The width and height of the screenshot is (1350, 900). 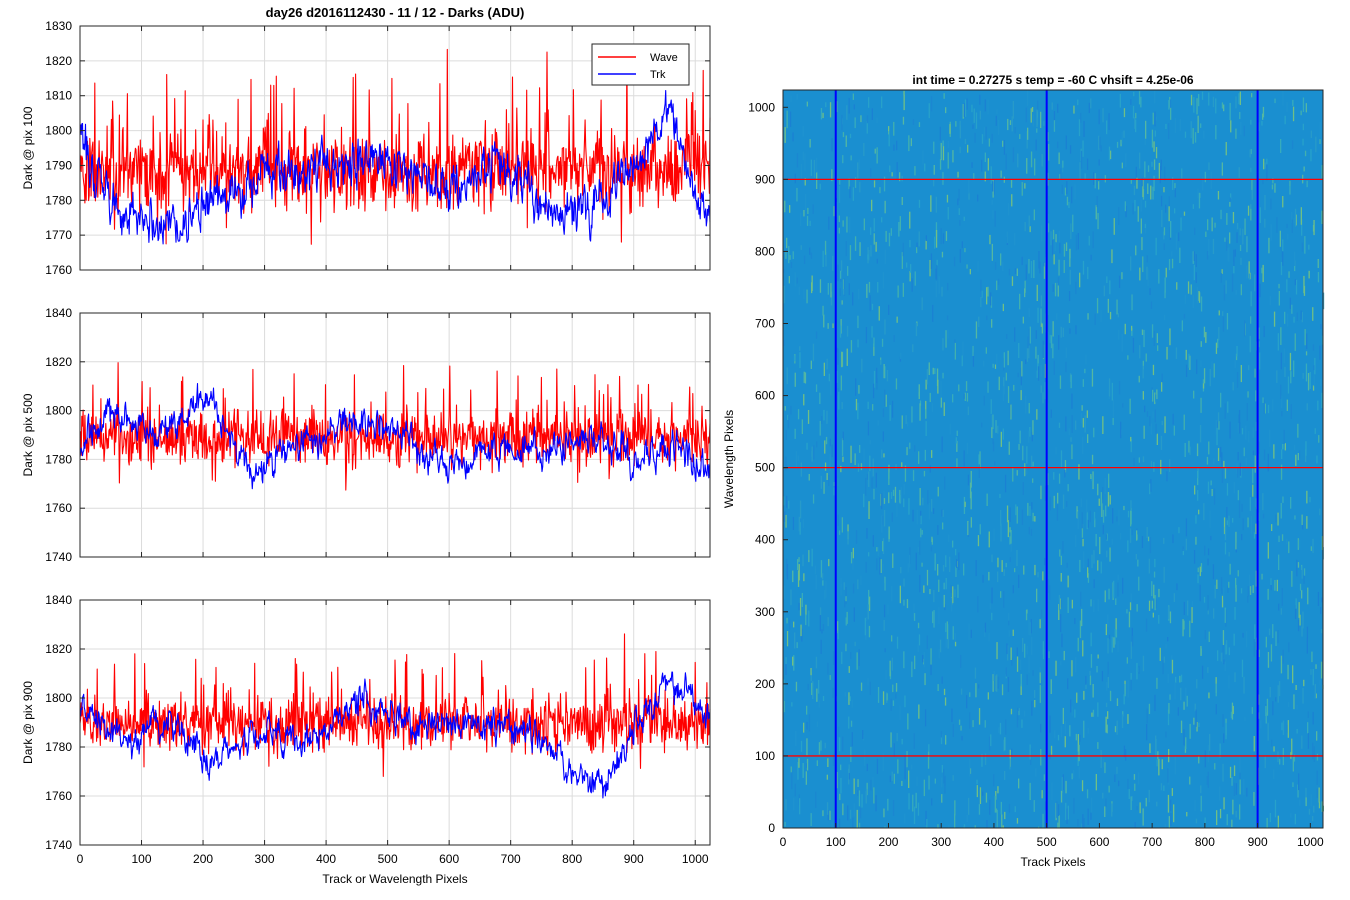 What do you see at coordinates (783, 842) in the screenshot?
I see `x-tick-label: 0` at bounding box center [783, 842].